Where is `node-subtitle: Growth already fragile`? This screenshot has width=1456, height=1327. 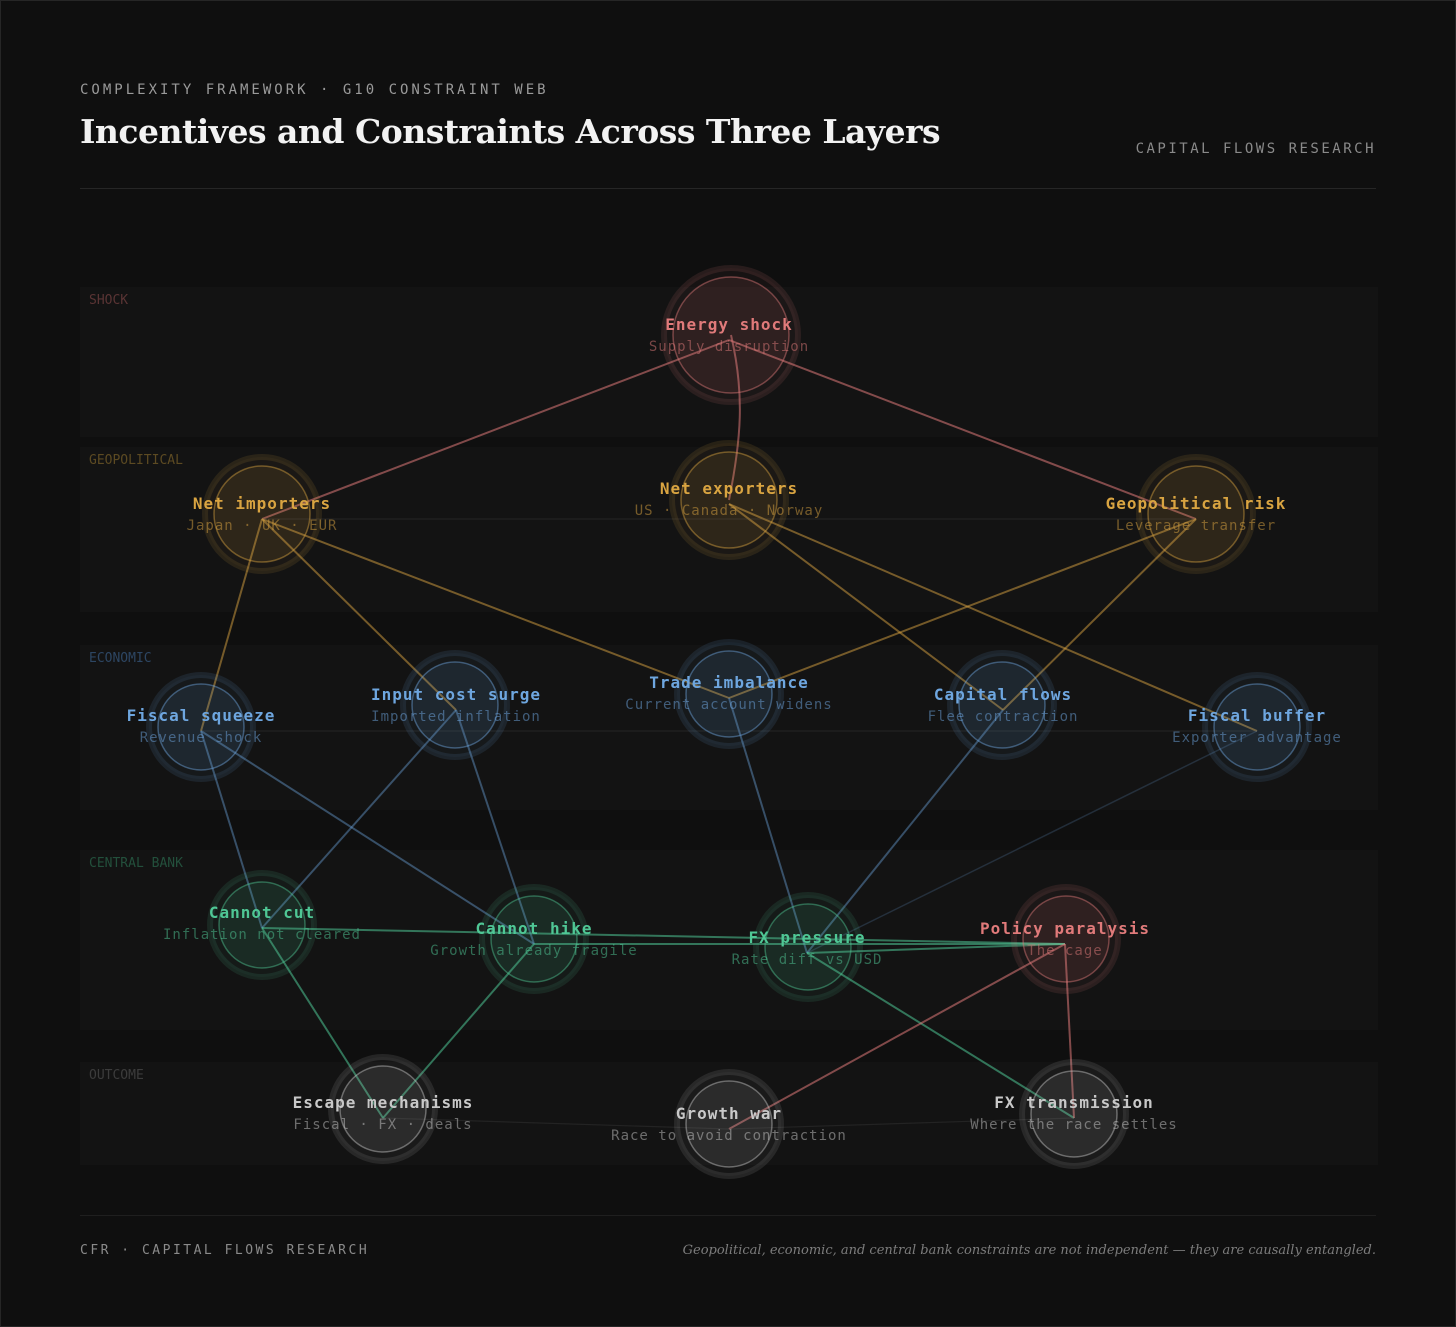
node-subtitle: Growth already fragile is located at coordinates (533, 951).